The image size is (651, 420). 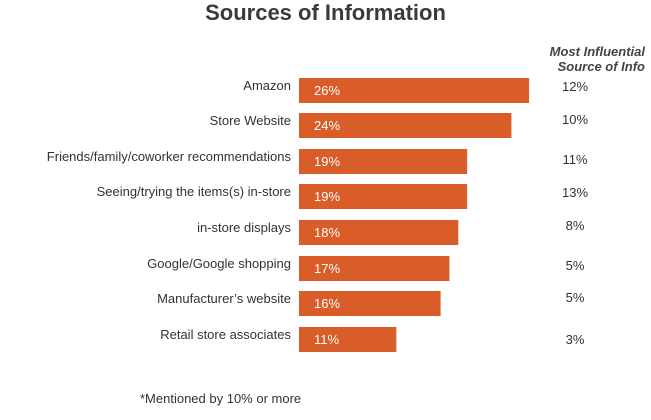 I want to click on category-label: in-store displays, so click(x=244, y=227).